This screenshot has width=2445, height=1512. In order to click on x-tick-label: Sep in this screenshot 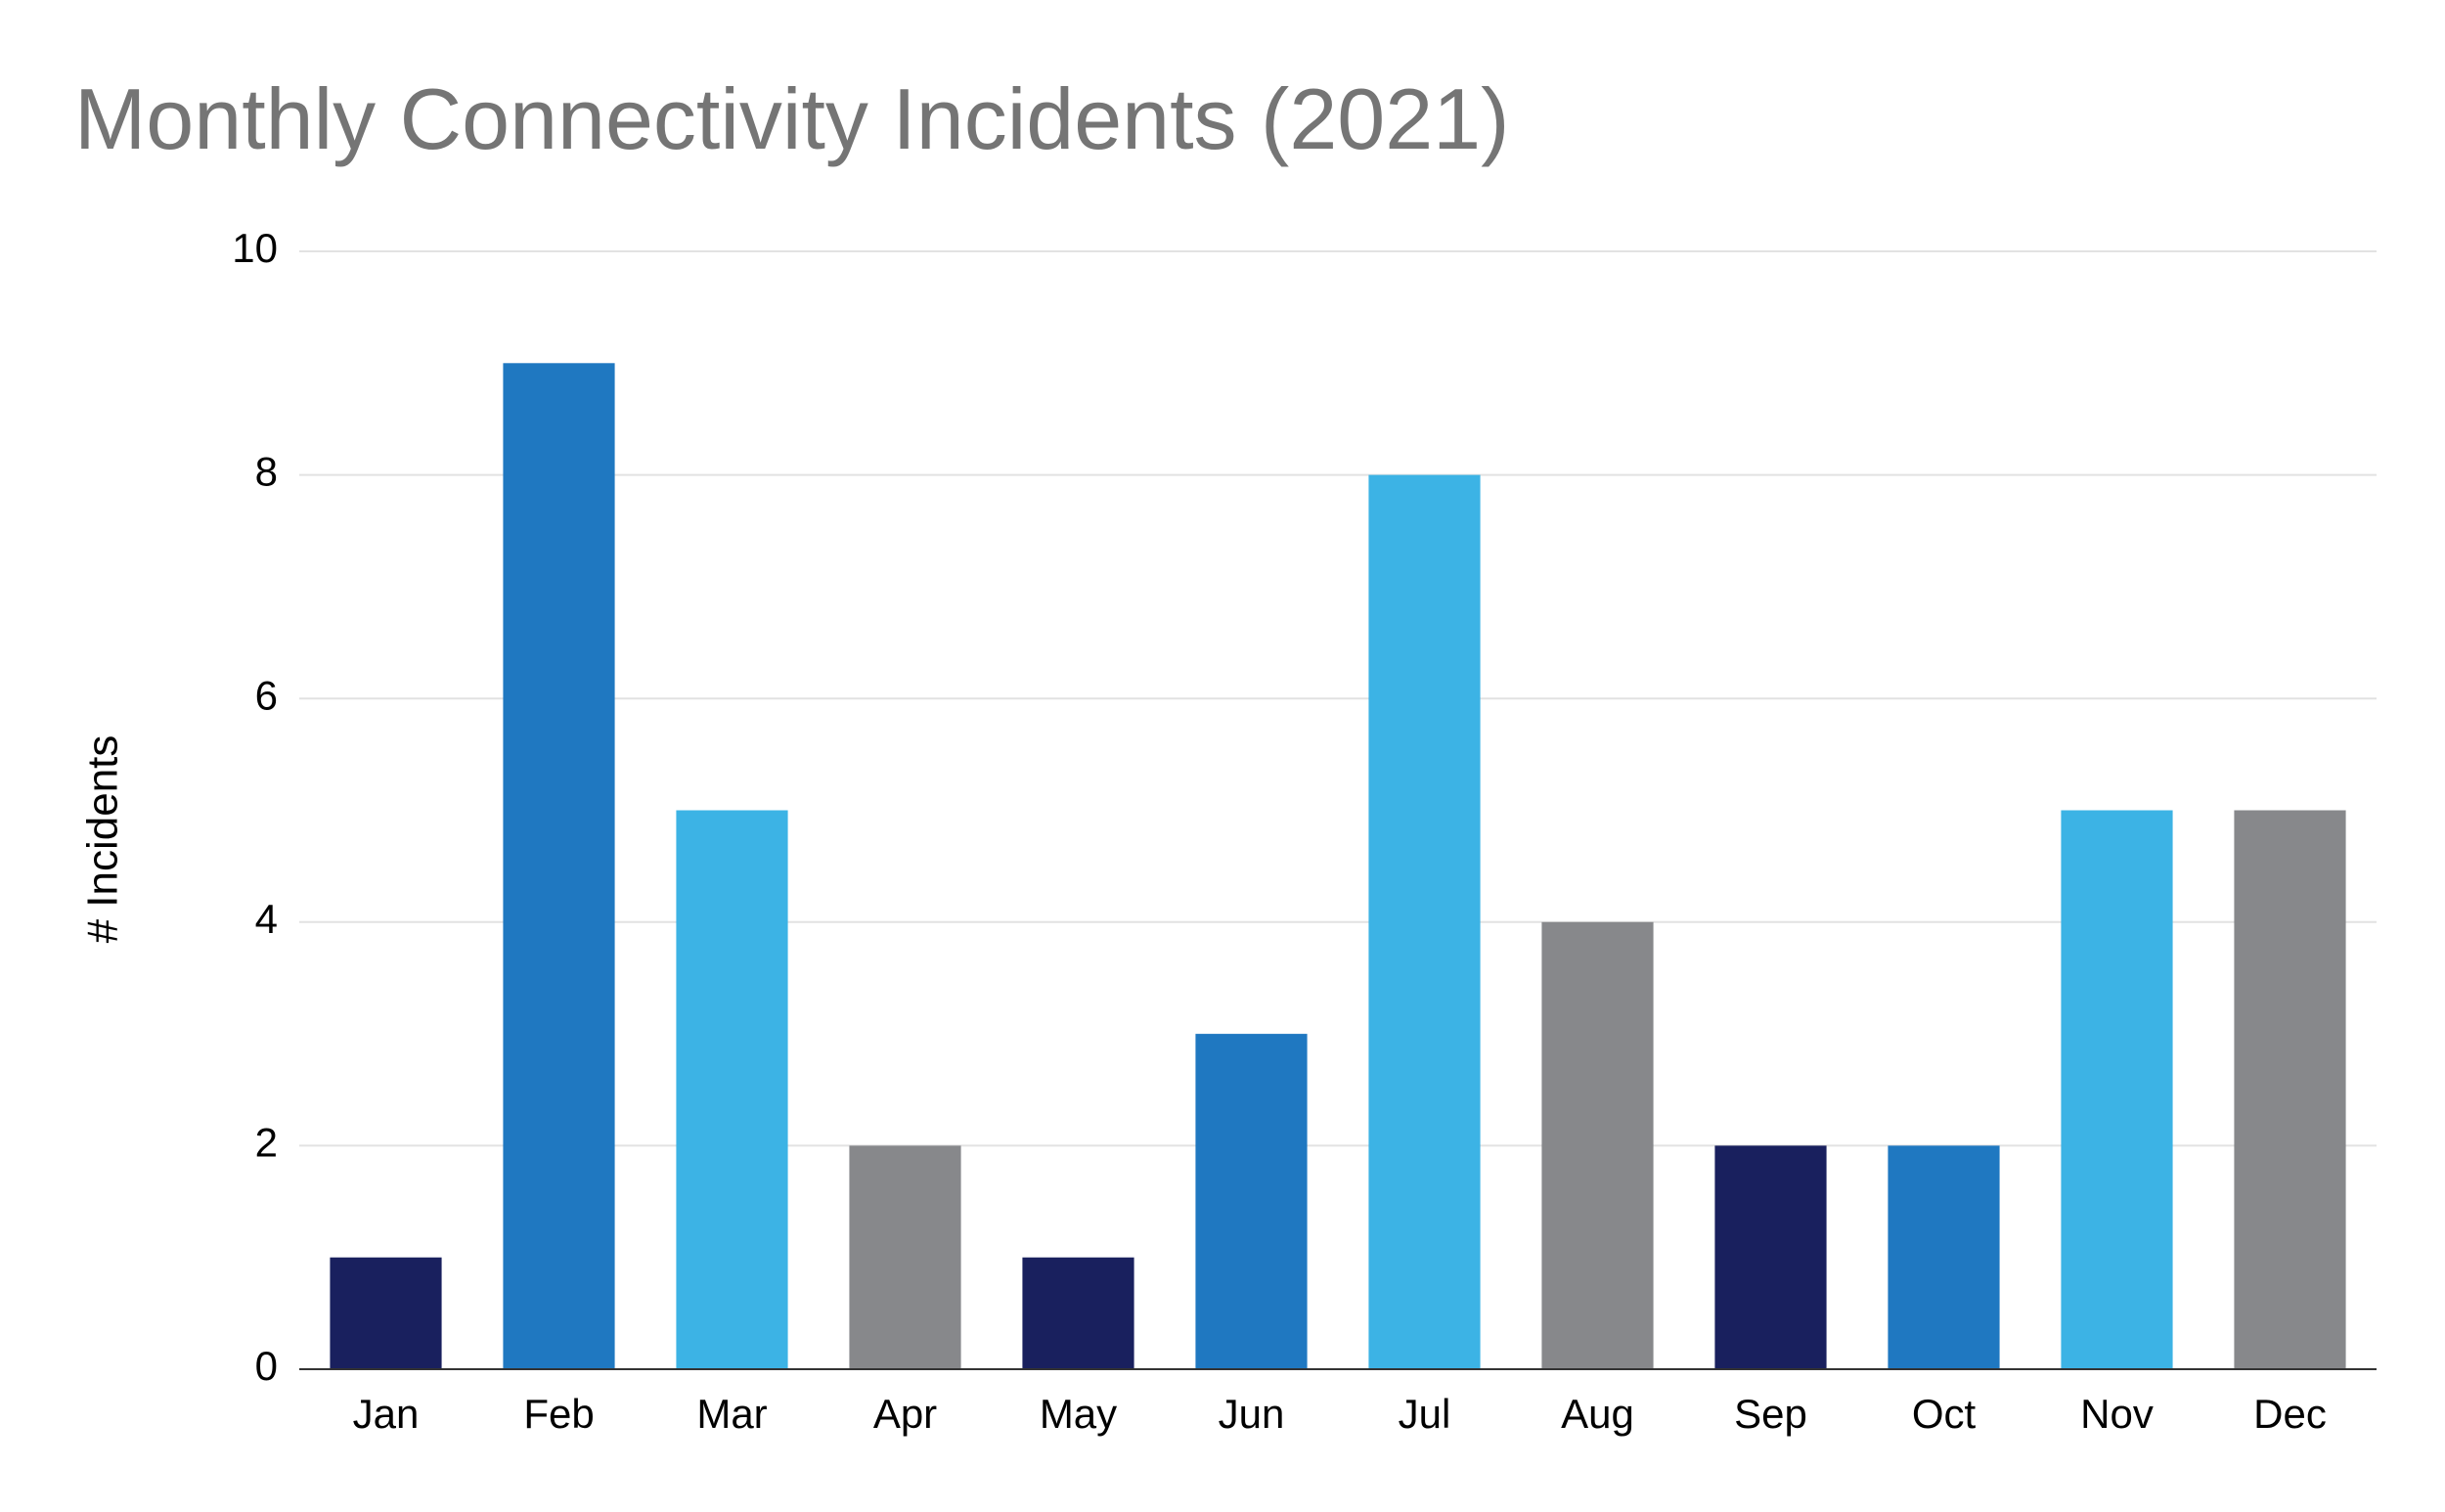, I will do `click(1770, 1414)`.